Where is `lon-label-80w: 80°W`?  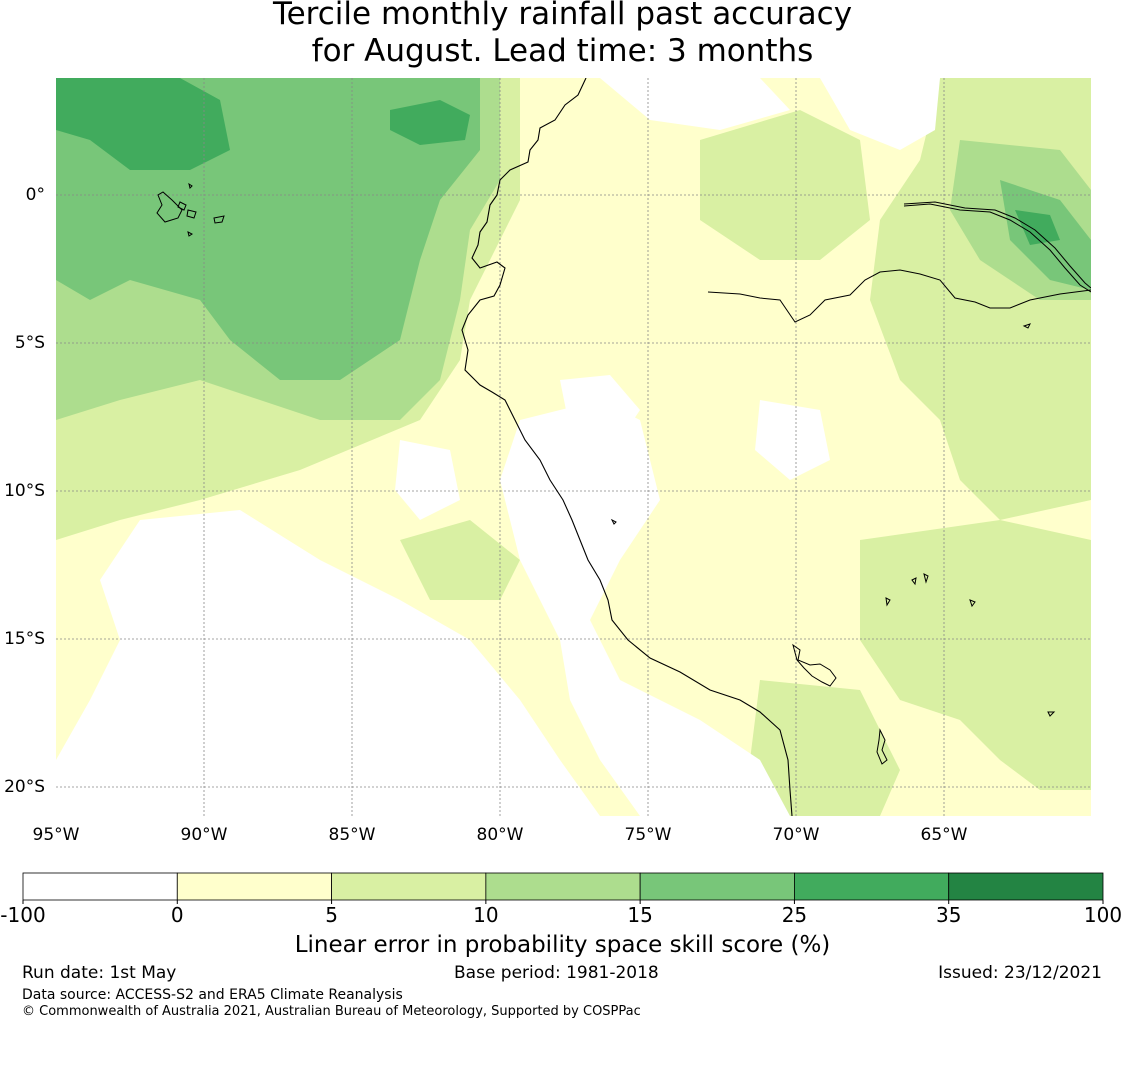
lon-label-80w: 80°W is located at coordinates (500, 835).